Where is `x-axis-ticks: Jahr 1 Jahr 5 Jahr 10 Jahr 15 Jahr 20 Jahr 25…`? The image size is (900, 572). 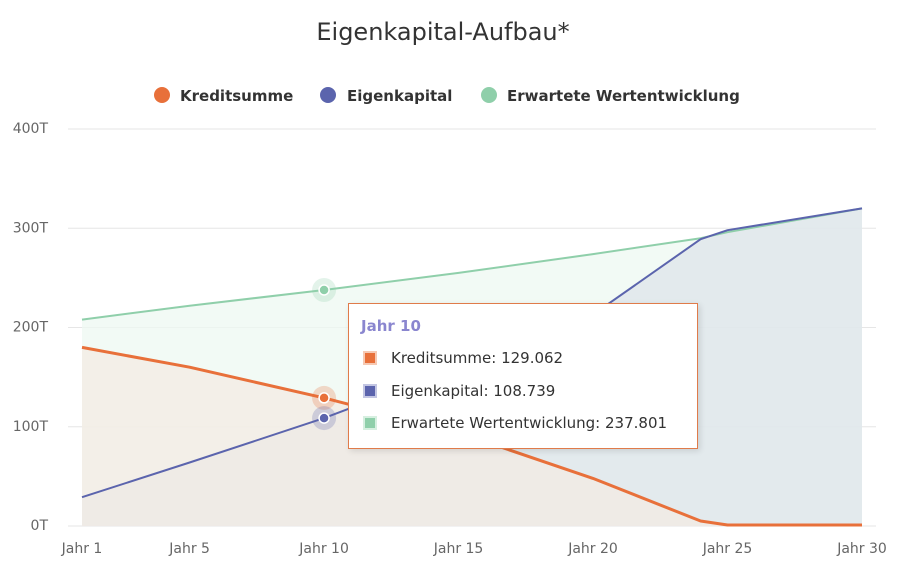 x-axis-ticks: Jahr 1 Jahr 5 Jahr 10 Jahr 15 Jahr 20 Jahr 25… is located at coordinates (474, 549).